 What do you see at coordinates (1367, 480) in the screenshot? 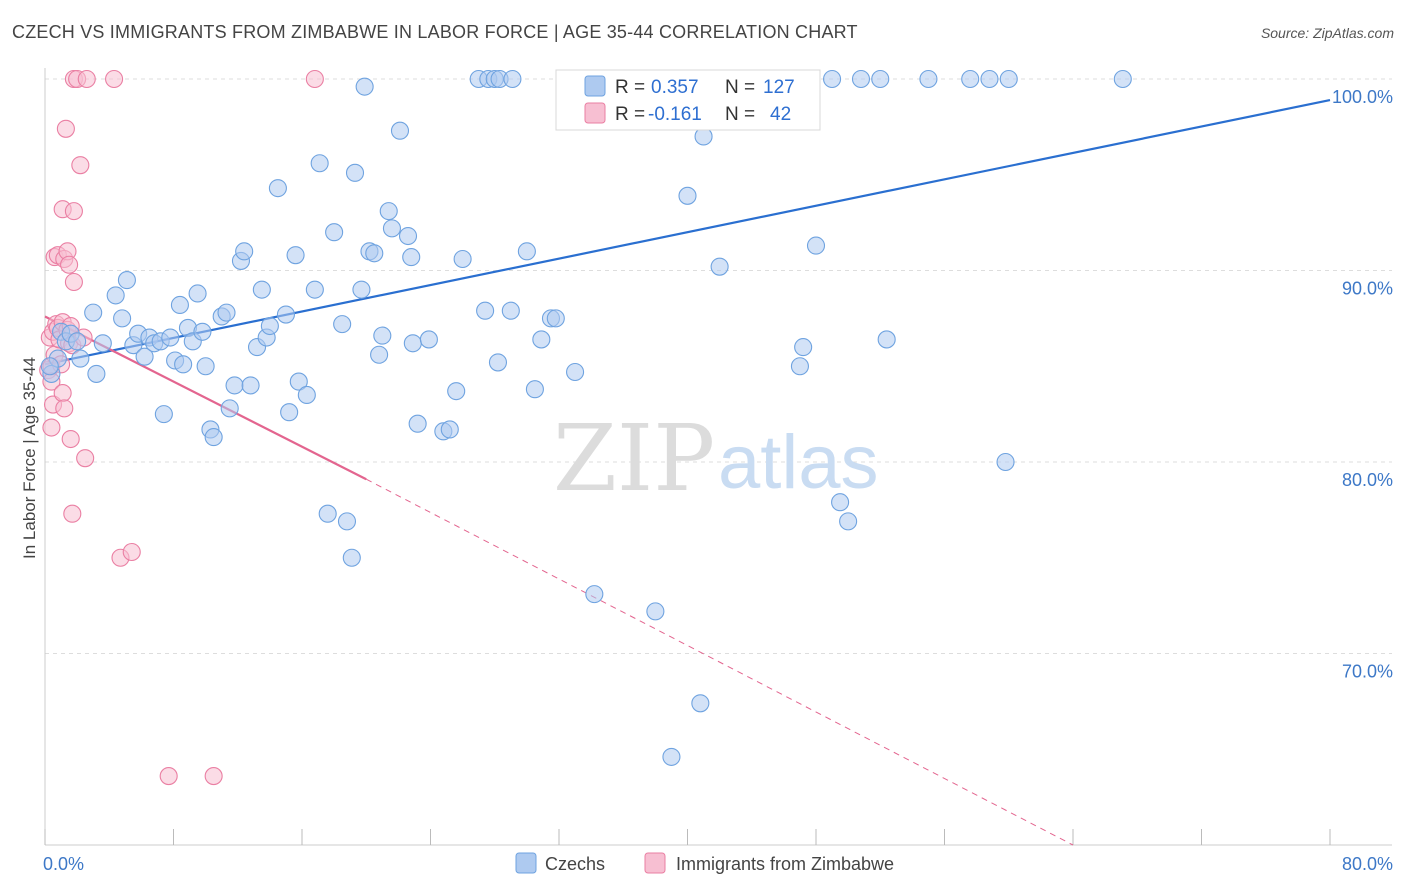
I see `y-tick-label-80: 80.0%` at bounding box center [1367, 480].